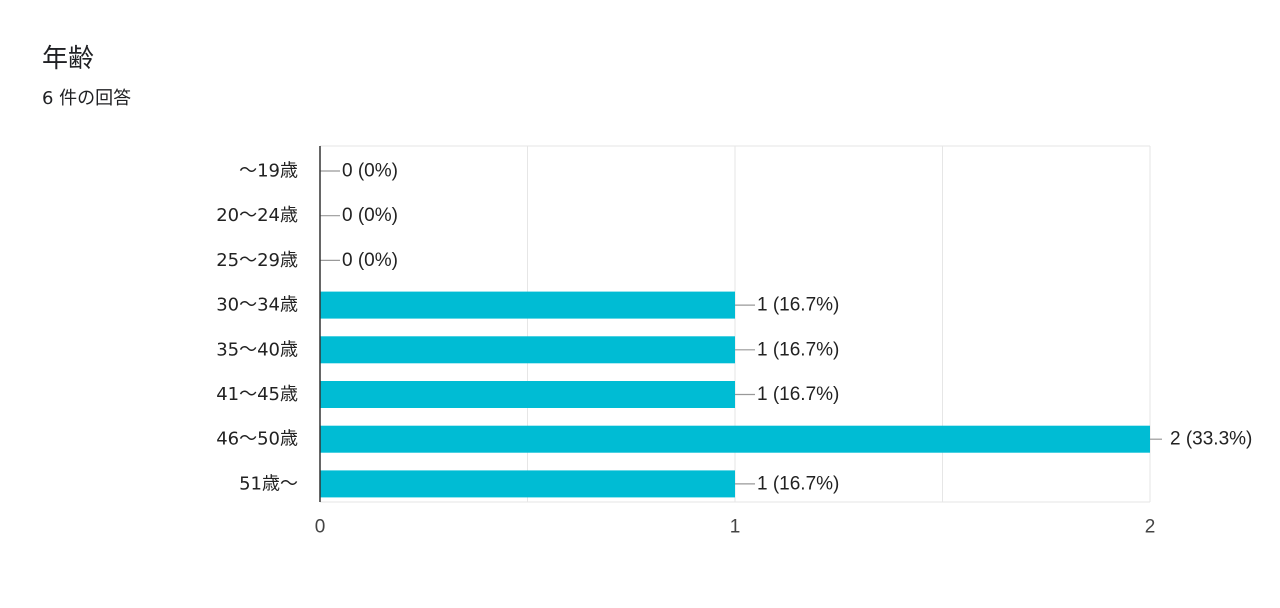 This screenshot has height=608, width=1280. I want to click on category-label: 20～24歳, so click(257, 215).